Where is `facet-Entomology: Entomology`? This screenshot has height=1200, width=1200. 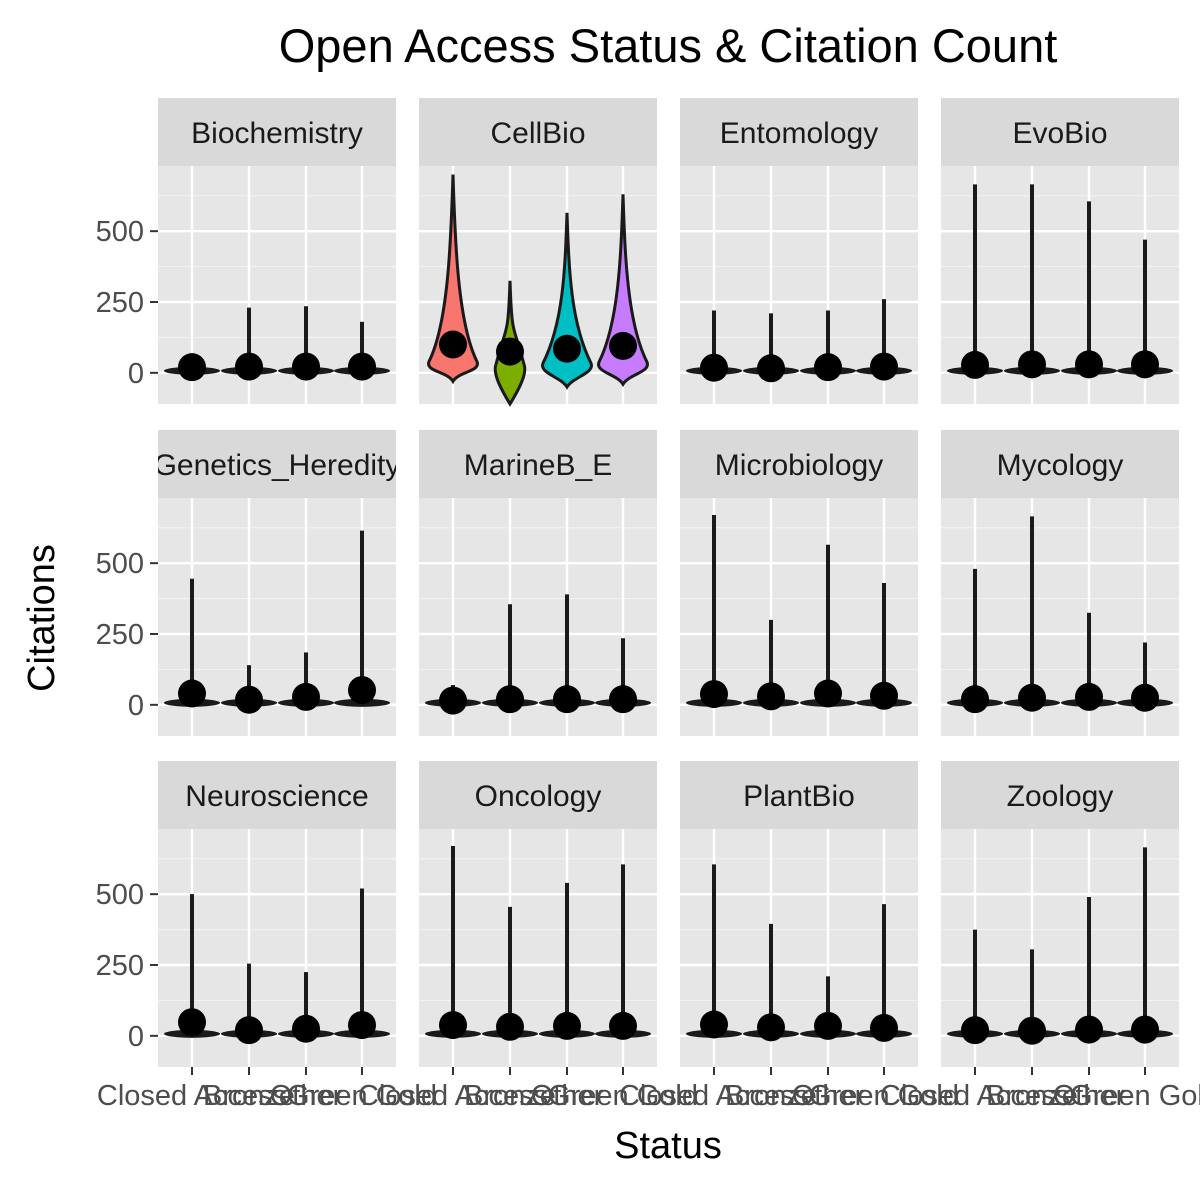
facet-Entomology: Entomology is located at coordinates (799, 251).